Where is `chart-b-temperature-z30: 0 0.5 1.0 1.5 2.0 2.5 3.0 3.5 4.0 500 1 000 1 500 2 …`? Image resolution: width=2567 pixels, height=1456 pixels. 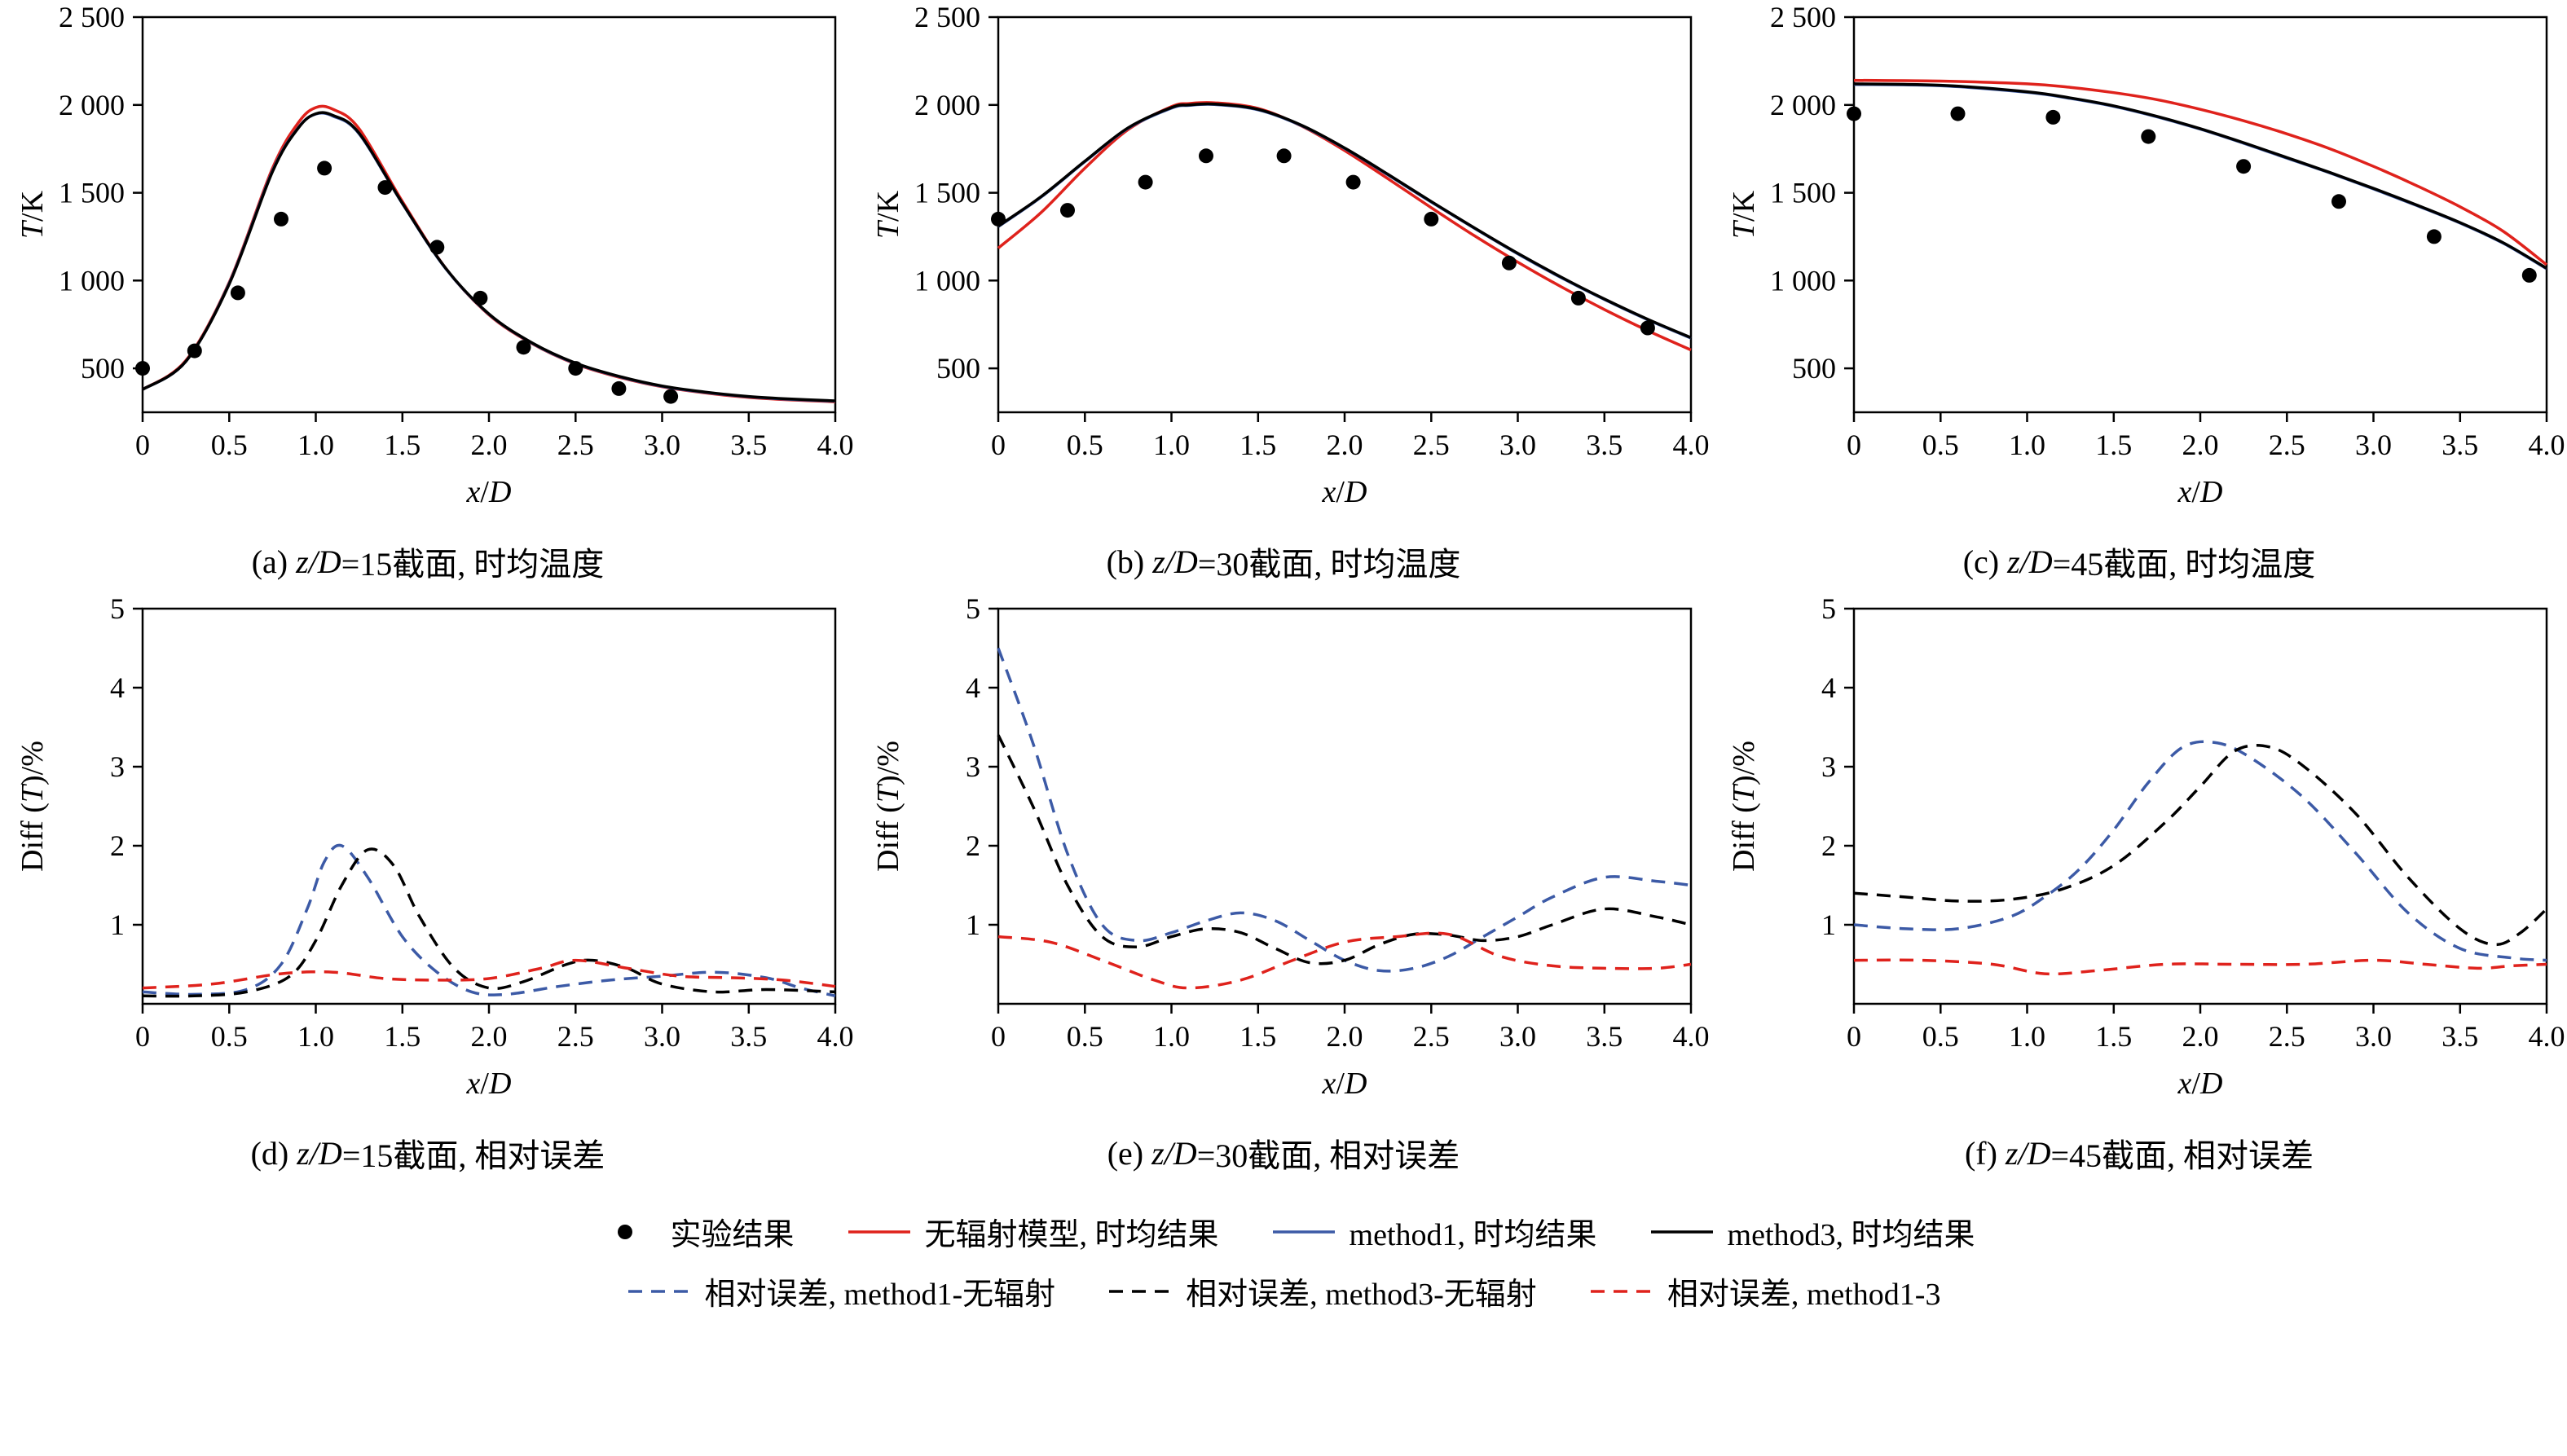 chart-b-temperature-z30: 0 0.5 1.0 1.5 2.0 2.5 3.0 3.5 4.0 500 1 000 1 500 2 … is located at coordinates (1291, 257).